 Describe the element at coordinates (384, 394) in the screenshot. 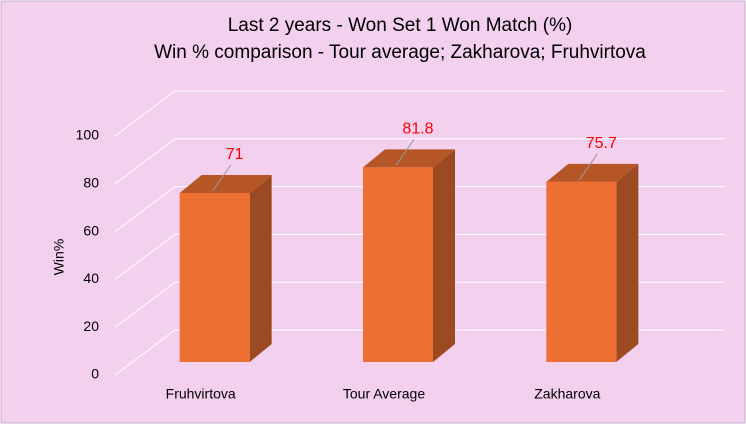

I see `x-tick-label: Tour Average` at that location.